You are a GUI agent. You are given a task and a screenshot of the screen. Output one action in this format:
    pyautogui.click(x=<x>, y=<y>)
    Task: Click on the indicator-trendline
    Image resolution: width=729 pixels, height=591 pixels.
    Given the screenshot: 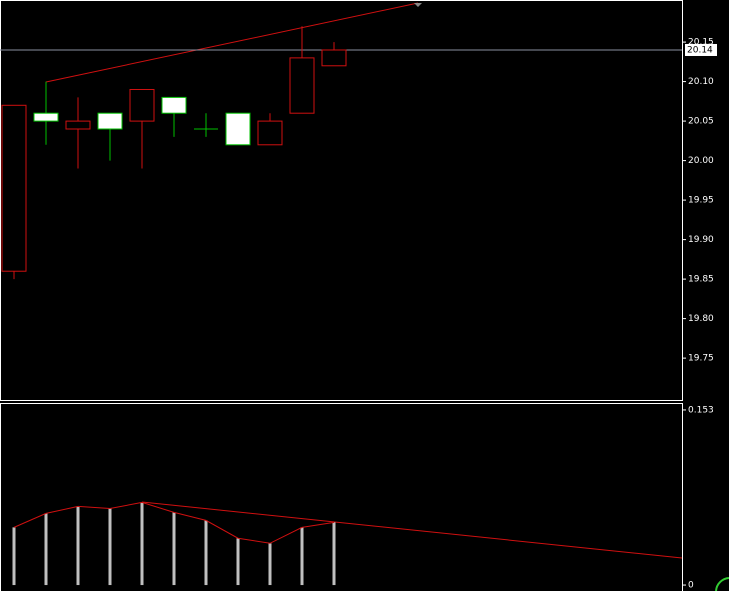 What is the action you would take?
    pyautogui.click(x=412, y=530)
    